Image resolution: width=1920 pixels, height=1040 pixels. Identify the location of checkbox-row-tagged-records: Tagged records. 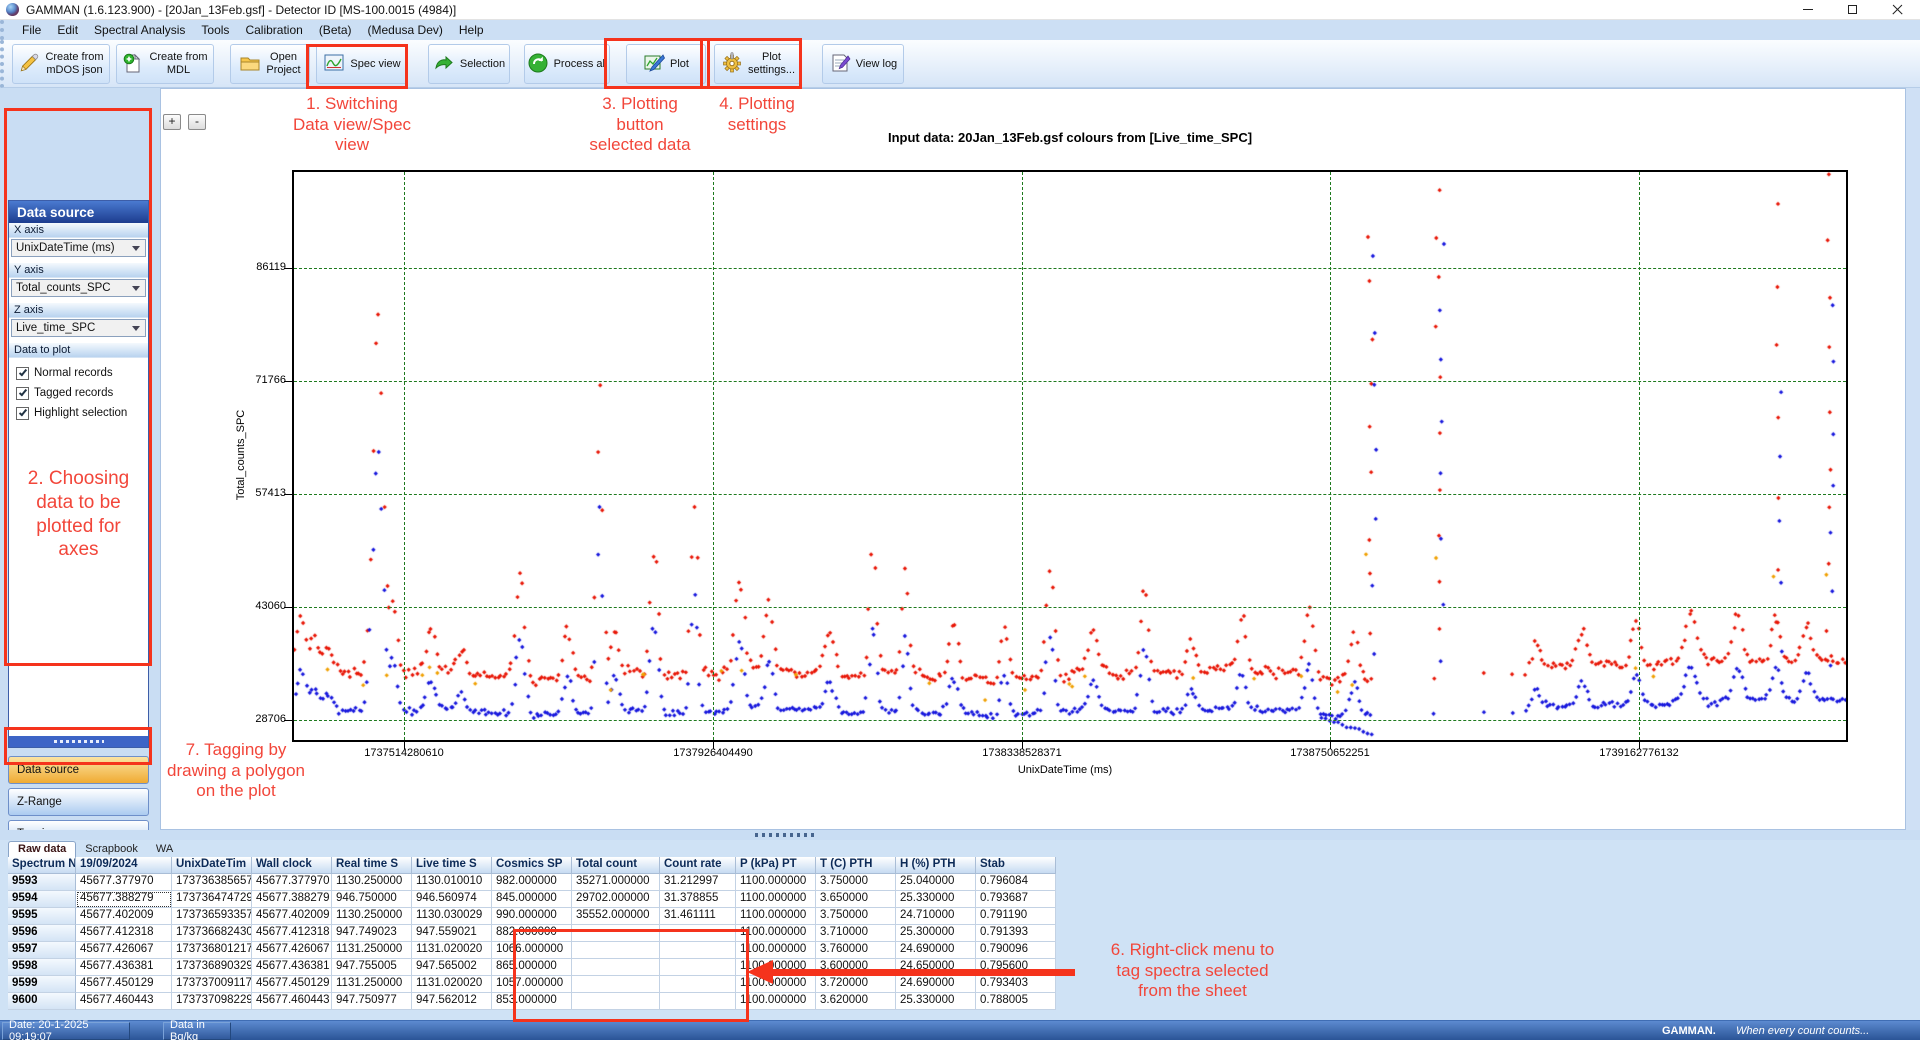
(78, 393).